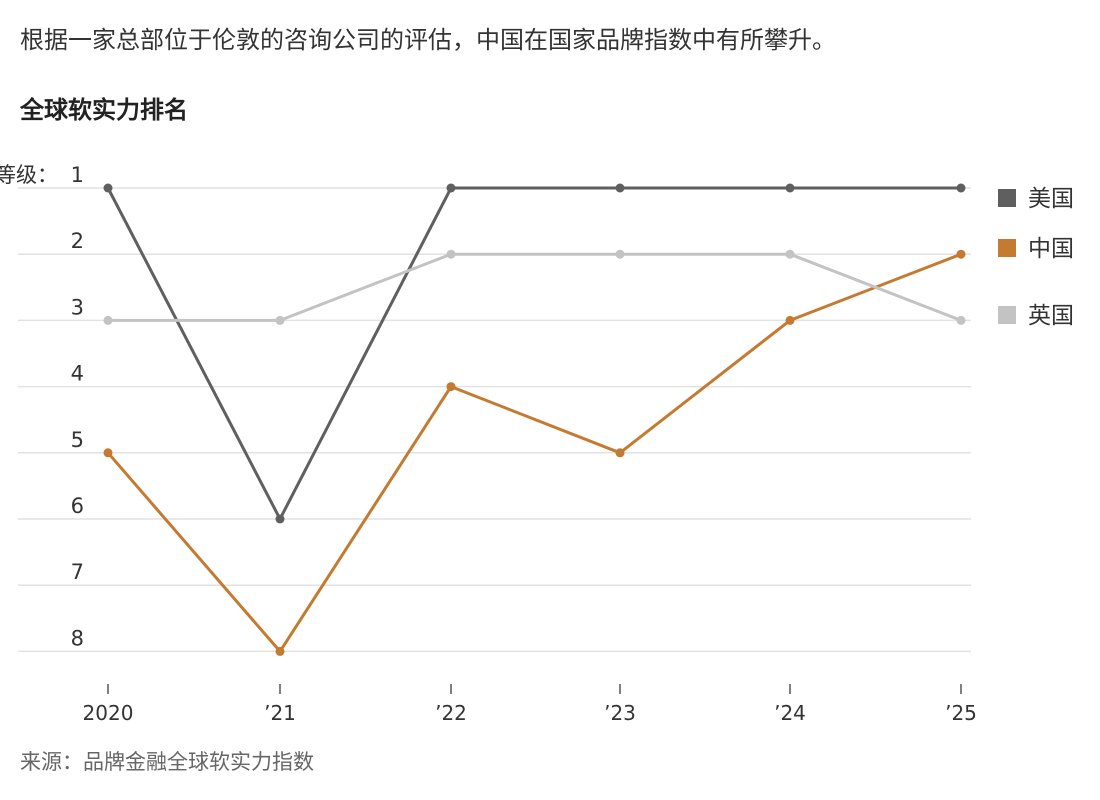 The height and width of the screenshot is (800, 1100). Describe the element at coordinates (534, 287) in the screenshot. I see `series-line` at that location.